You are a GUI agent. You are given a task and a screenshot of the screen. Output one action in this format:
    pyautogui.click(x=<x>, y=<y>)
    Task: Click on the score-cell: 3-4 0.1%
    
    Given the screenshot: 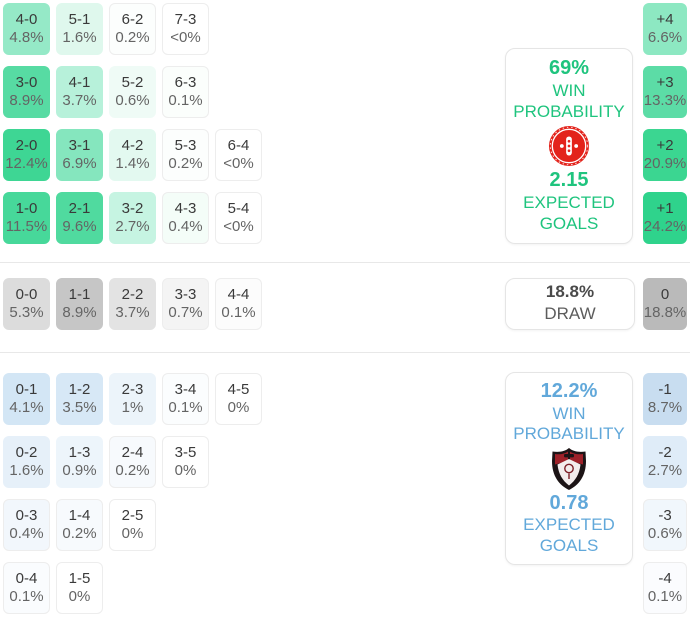 What is the action you would take?
    pyautogui.click(x=185, y=399)
    